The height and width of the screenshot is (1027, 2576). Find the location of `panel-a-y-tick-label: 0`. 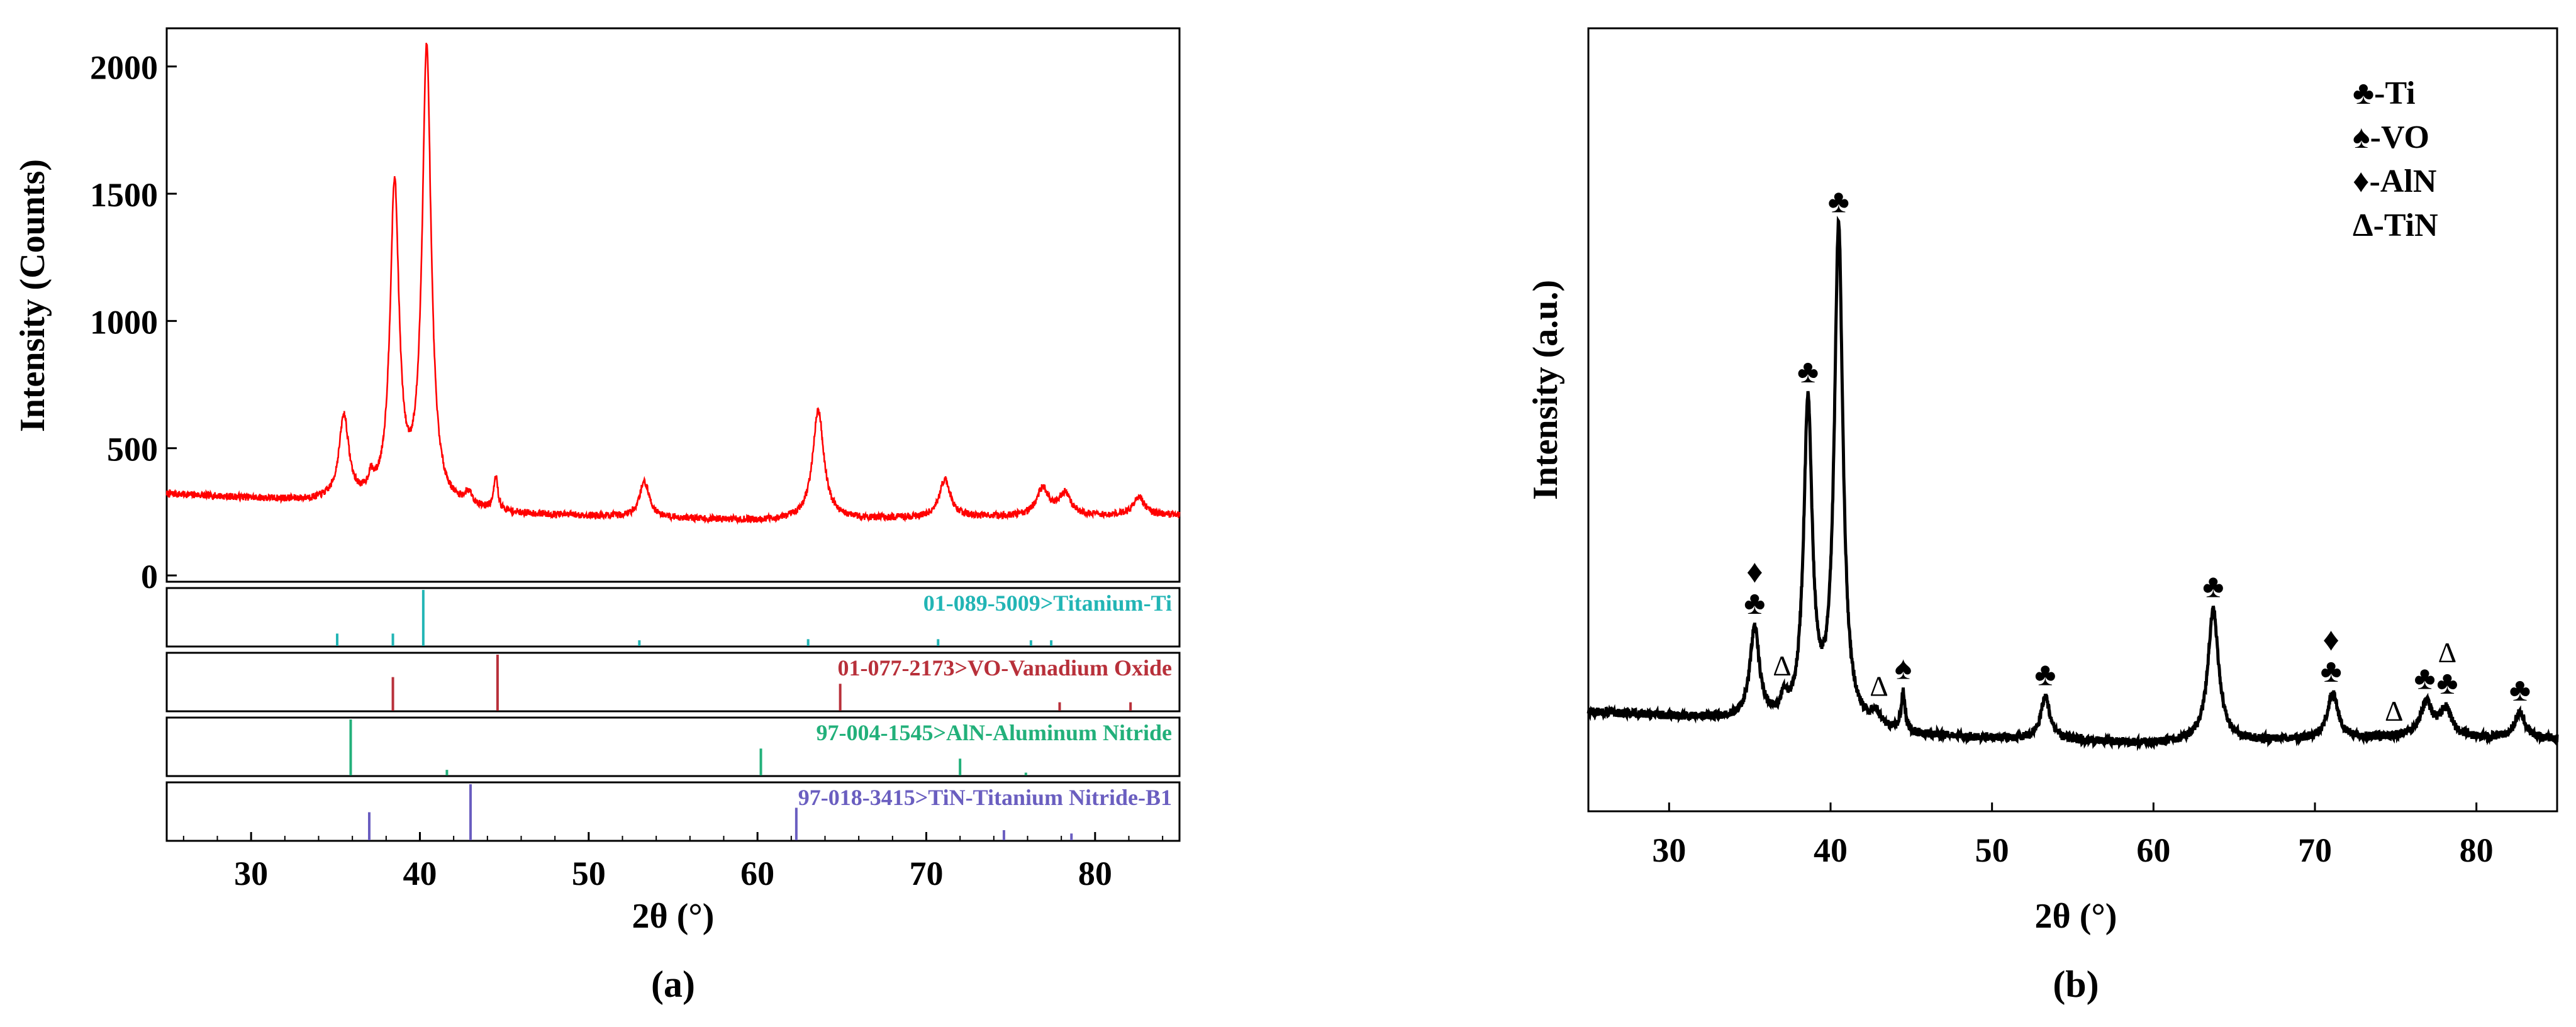

panel-a-y-tick-label: 0 is located at coordinates (149, 577).